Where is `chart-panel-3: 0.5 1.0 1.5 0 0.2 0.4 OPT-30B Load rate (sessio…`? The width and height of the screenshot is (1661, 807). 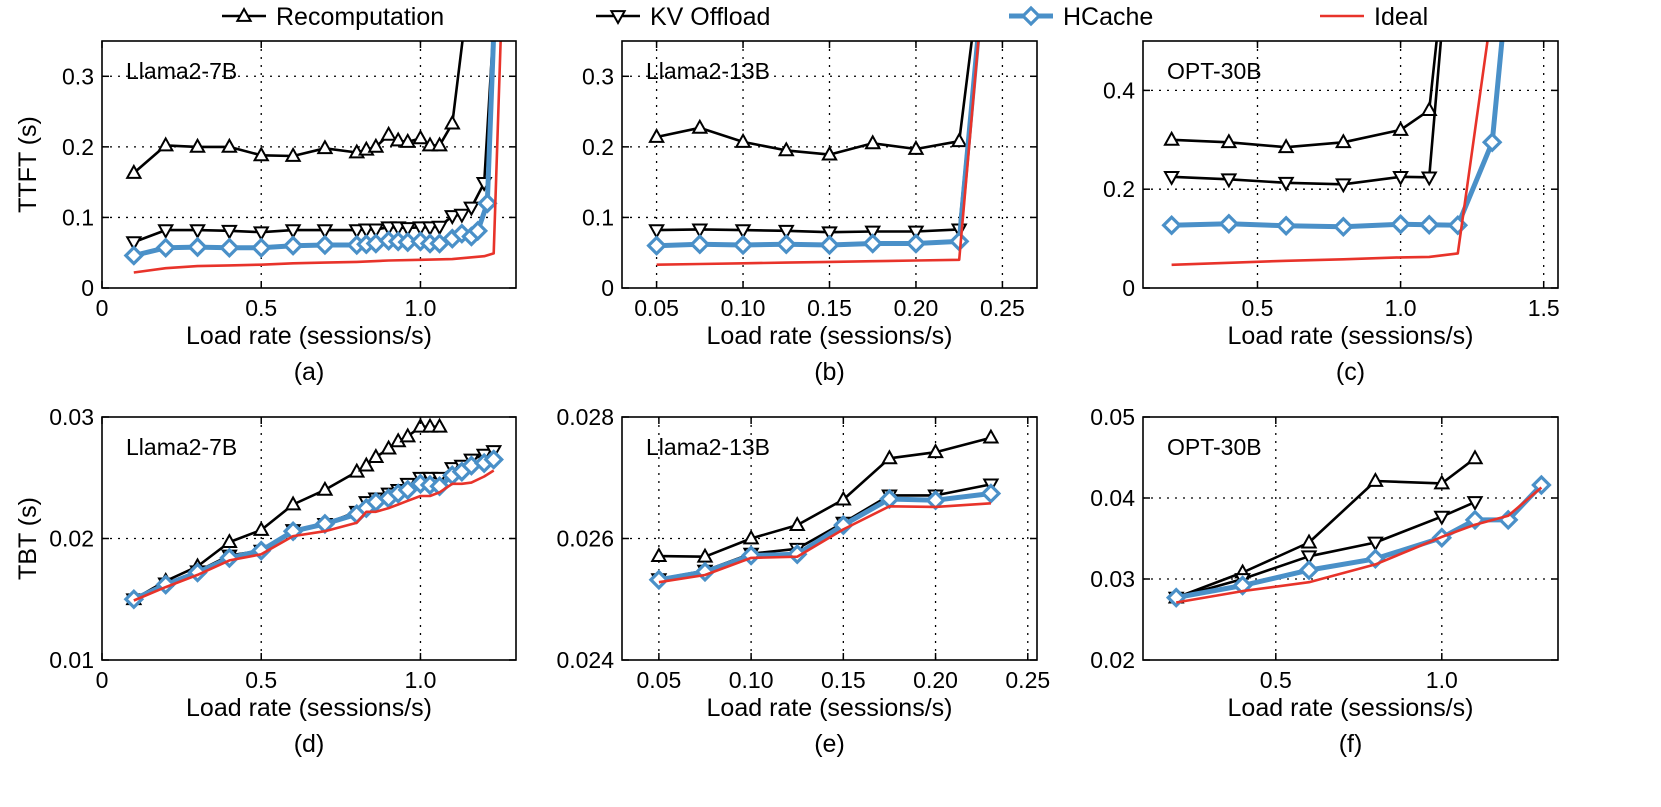
chart-panel-3: 0.5 1.0 1.5 0 0.2 0.4 OPT-30B Load rate (sessio… is located at coordinates (1331, 213).